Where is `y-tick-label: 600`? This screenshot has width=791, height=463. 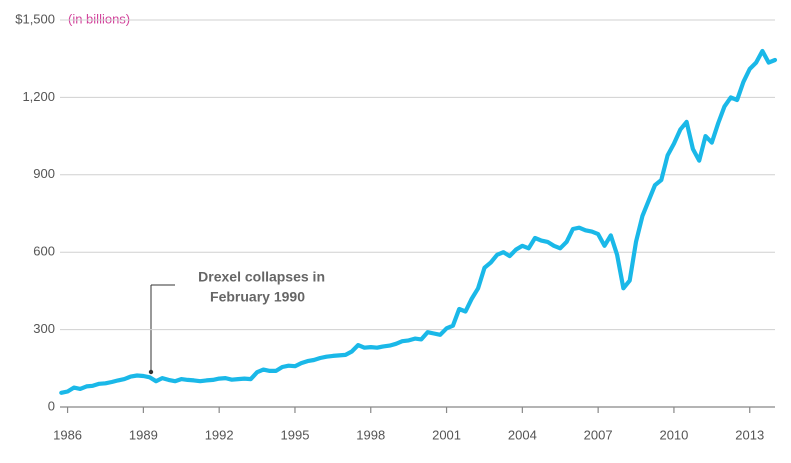
y-tick-label: 600 is located at coordinates (44, 251).